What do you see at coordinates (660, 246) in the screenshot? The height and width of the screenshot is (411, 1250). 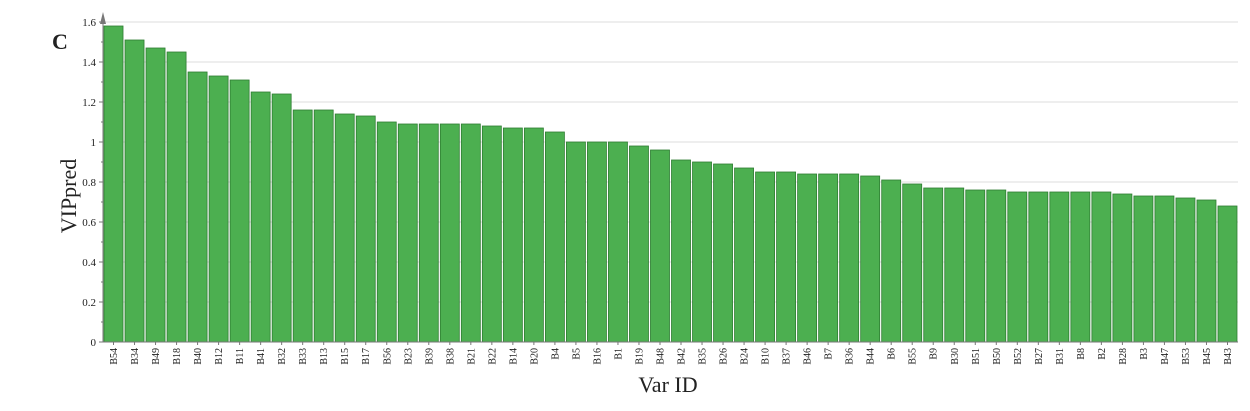 I see `bar-b48` at bounding box center [660, 246].